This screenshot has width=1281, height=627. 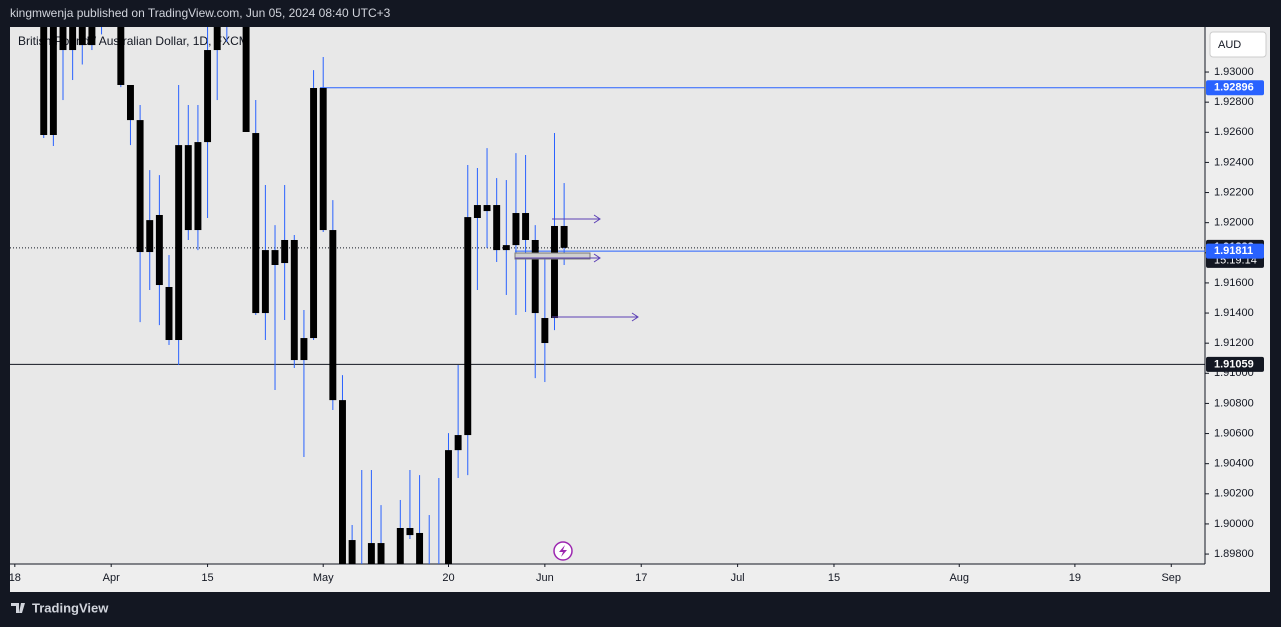 I want to click on alert-icon, so click(x=563, y=551).